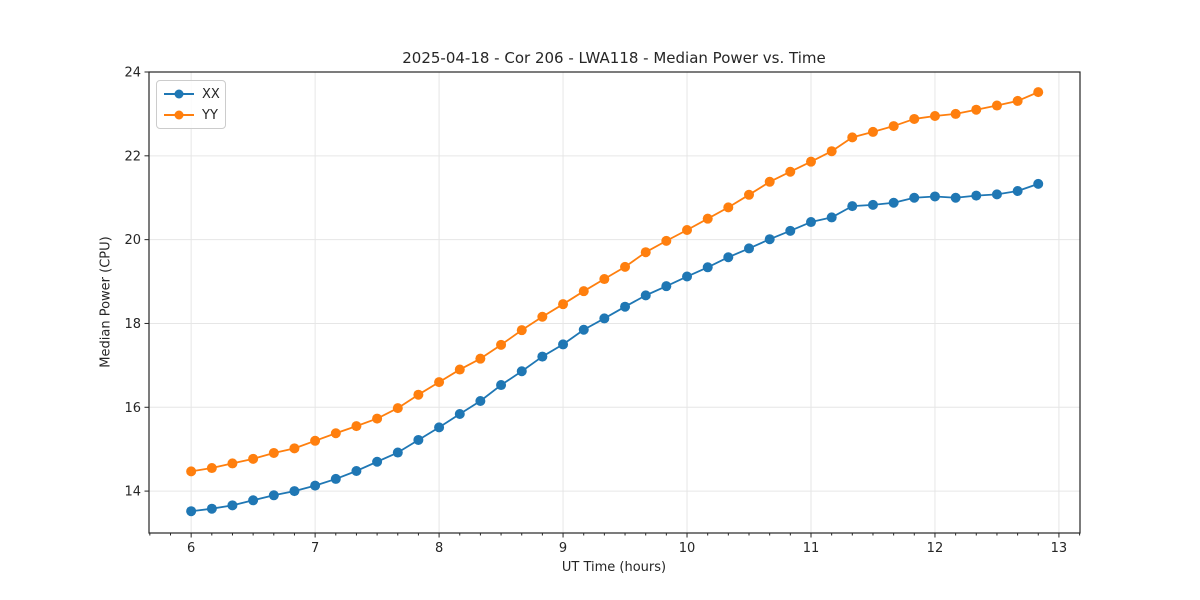  What do you see at coordinates (811, 548) in the screenshot?
I see `x-tick-label: 11` at bounding box center [811, 548].